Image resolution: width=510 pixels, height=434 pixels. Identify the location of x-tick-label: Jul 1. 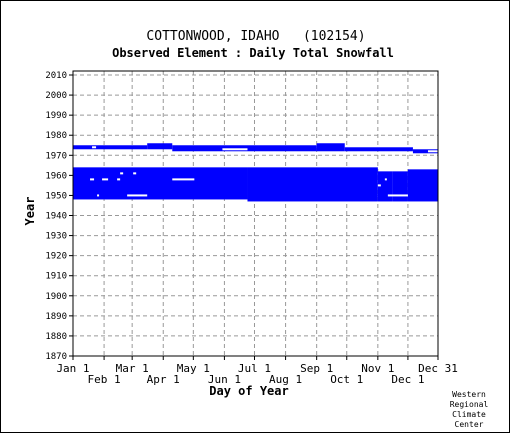
(254, 368).